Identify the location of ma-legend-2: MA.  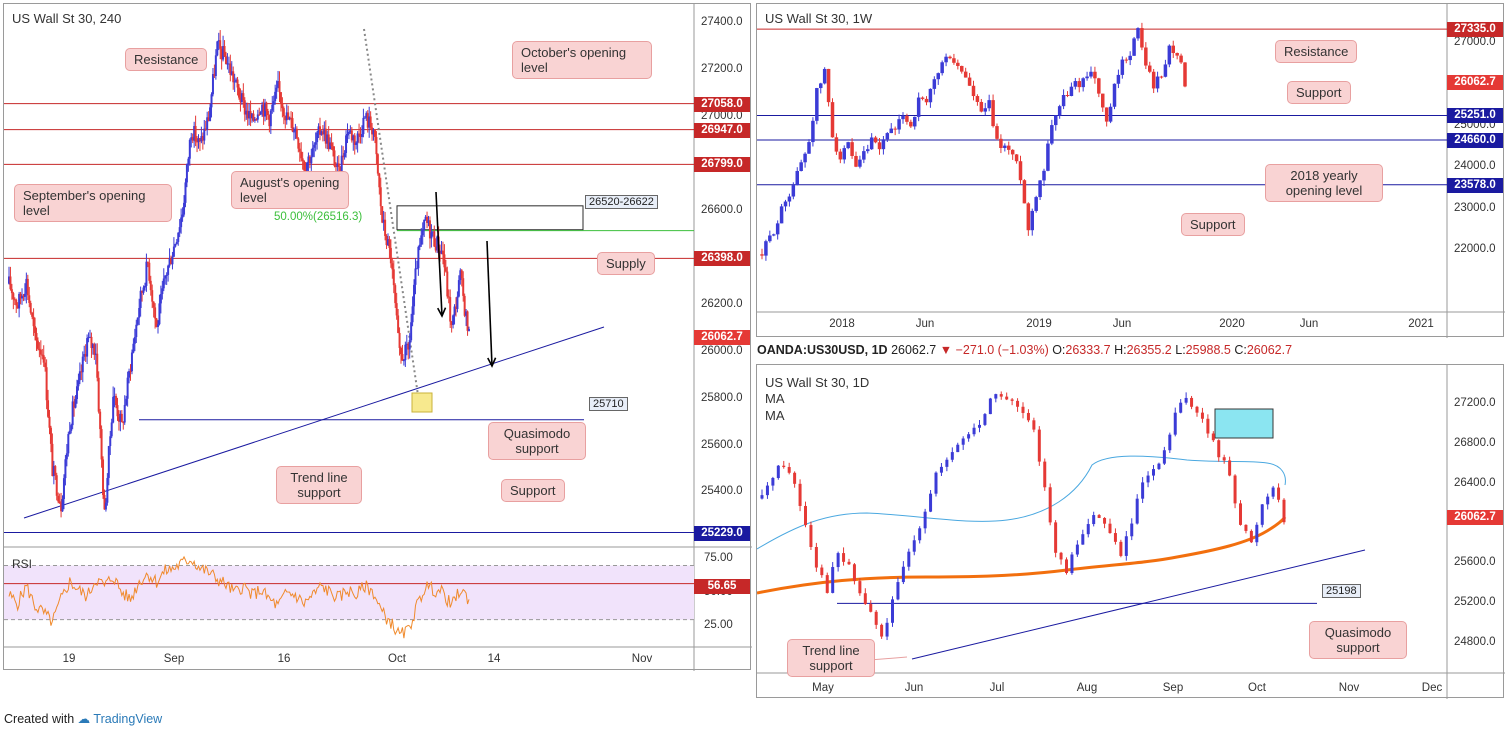
(775, 415).